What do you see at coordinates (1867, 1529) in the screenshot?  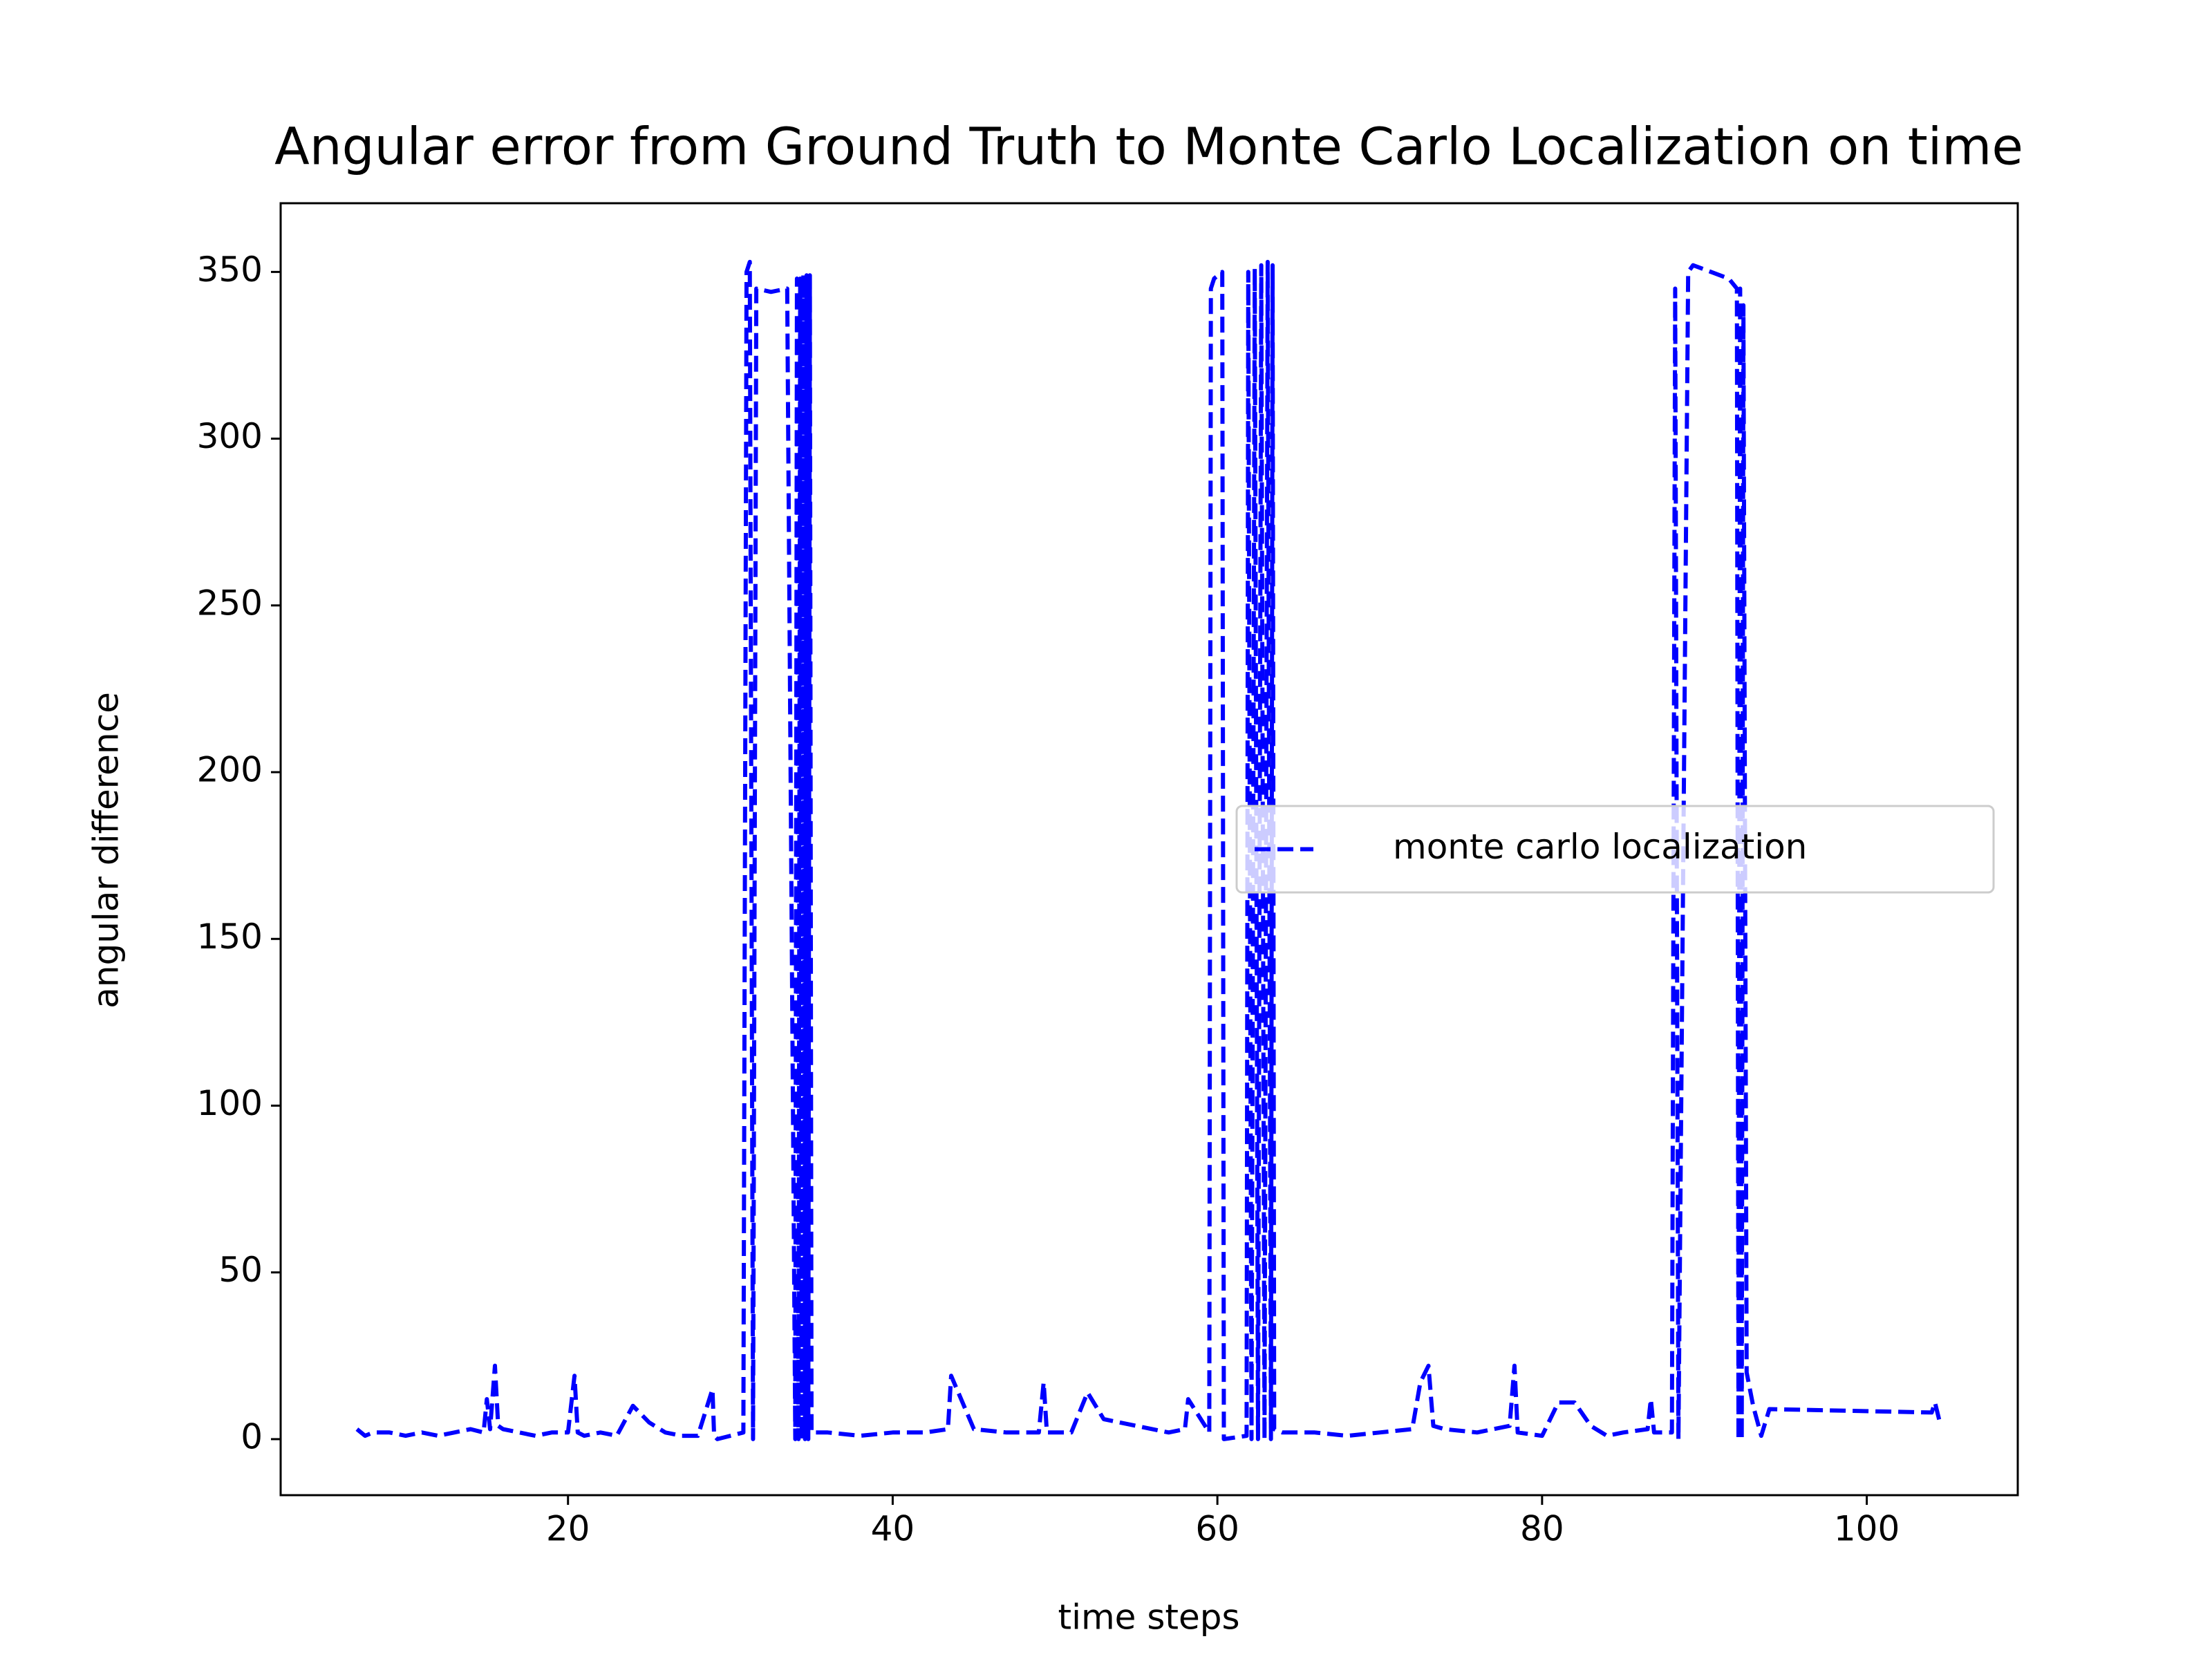 I see `x-tick-label: 100` at bounding box center [1867, 1529].